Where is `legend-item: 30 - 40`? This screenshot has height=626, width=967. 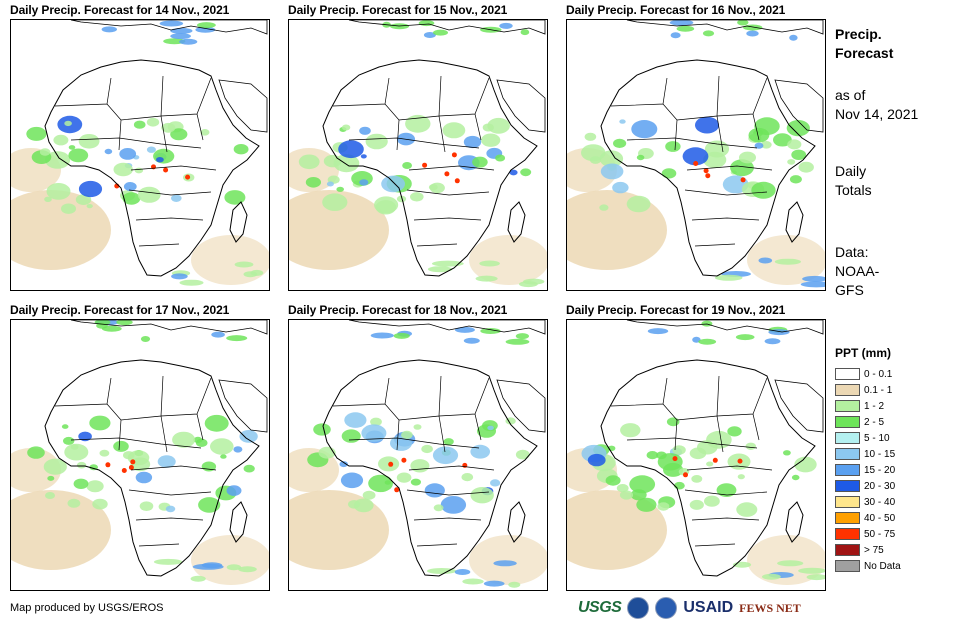 legend-item: 30 - 40 is located at coordinates (900, 502).